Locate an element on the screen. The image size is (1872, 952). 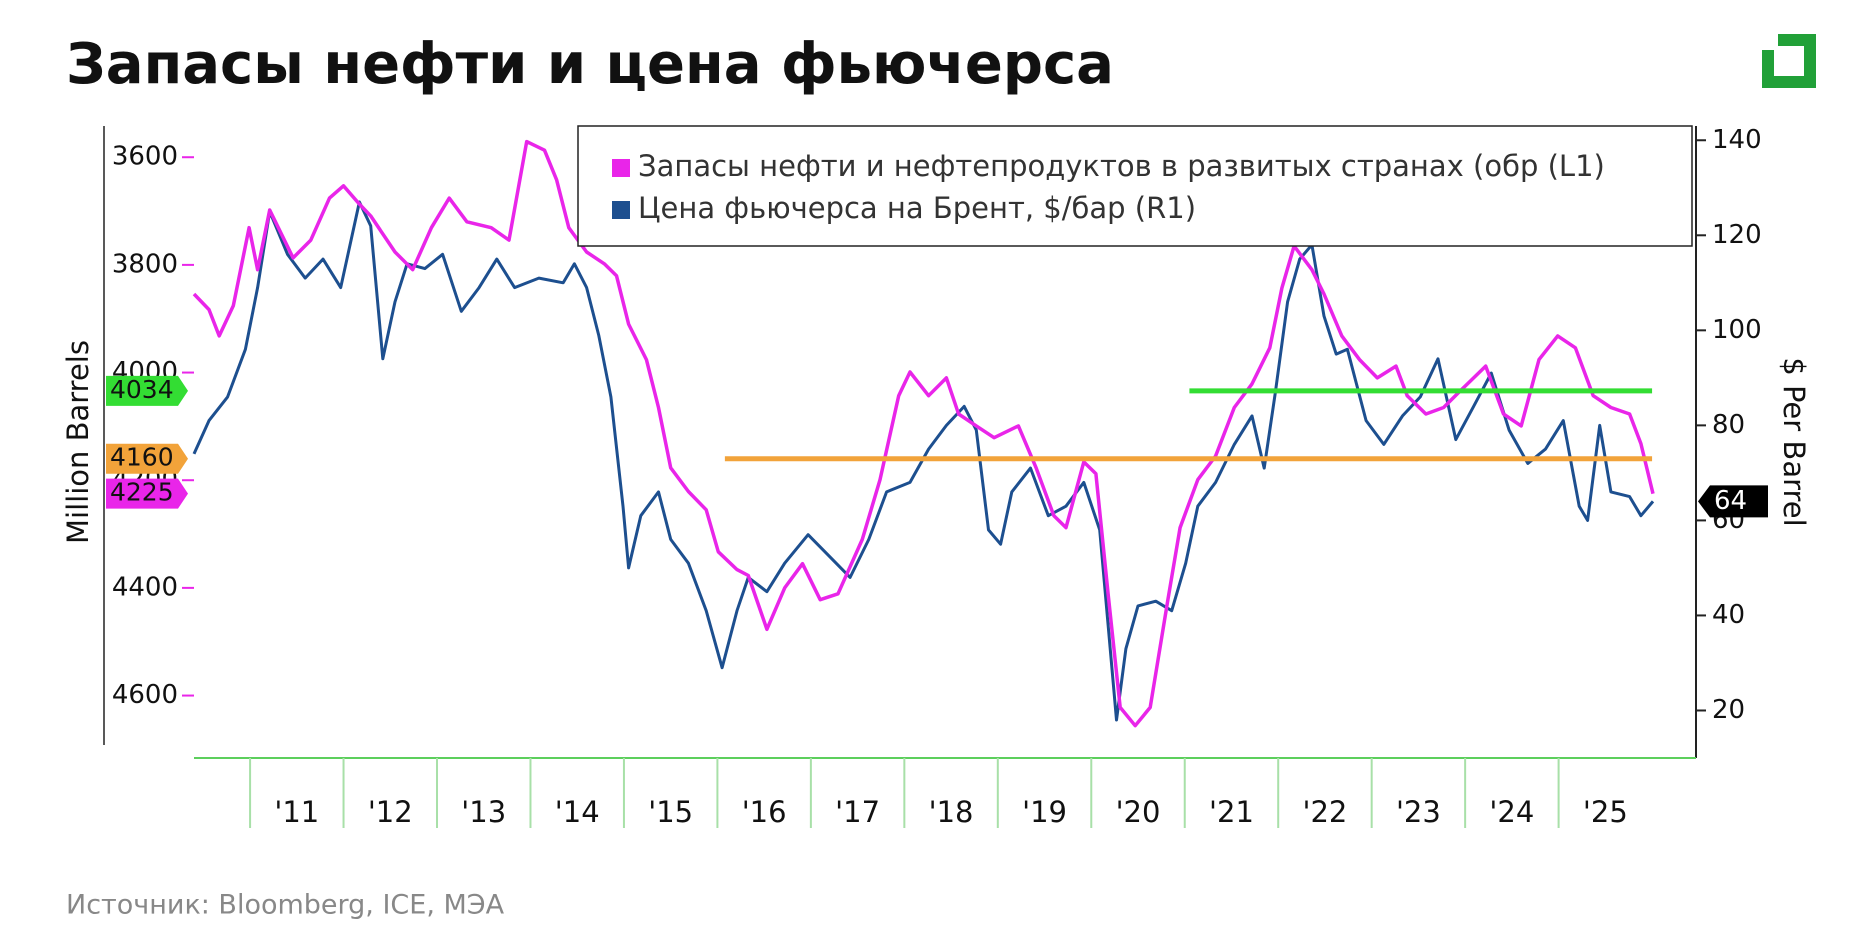
x-tick-label: '17 is located at coordinates (857, 812).